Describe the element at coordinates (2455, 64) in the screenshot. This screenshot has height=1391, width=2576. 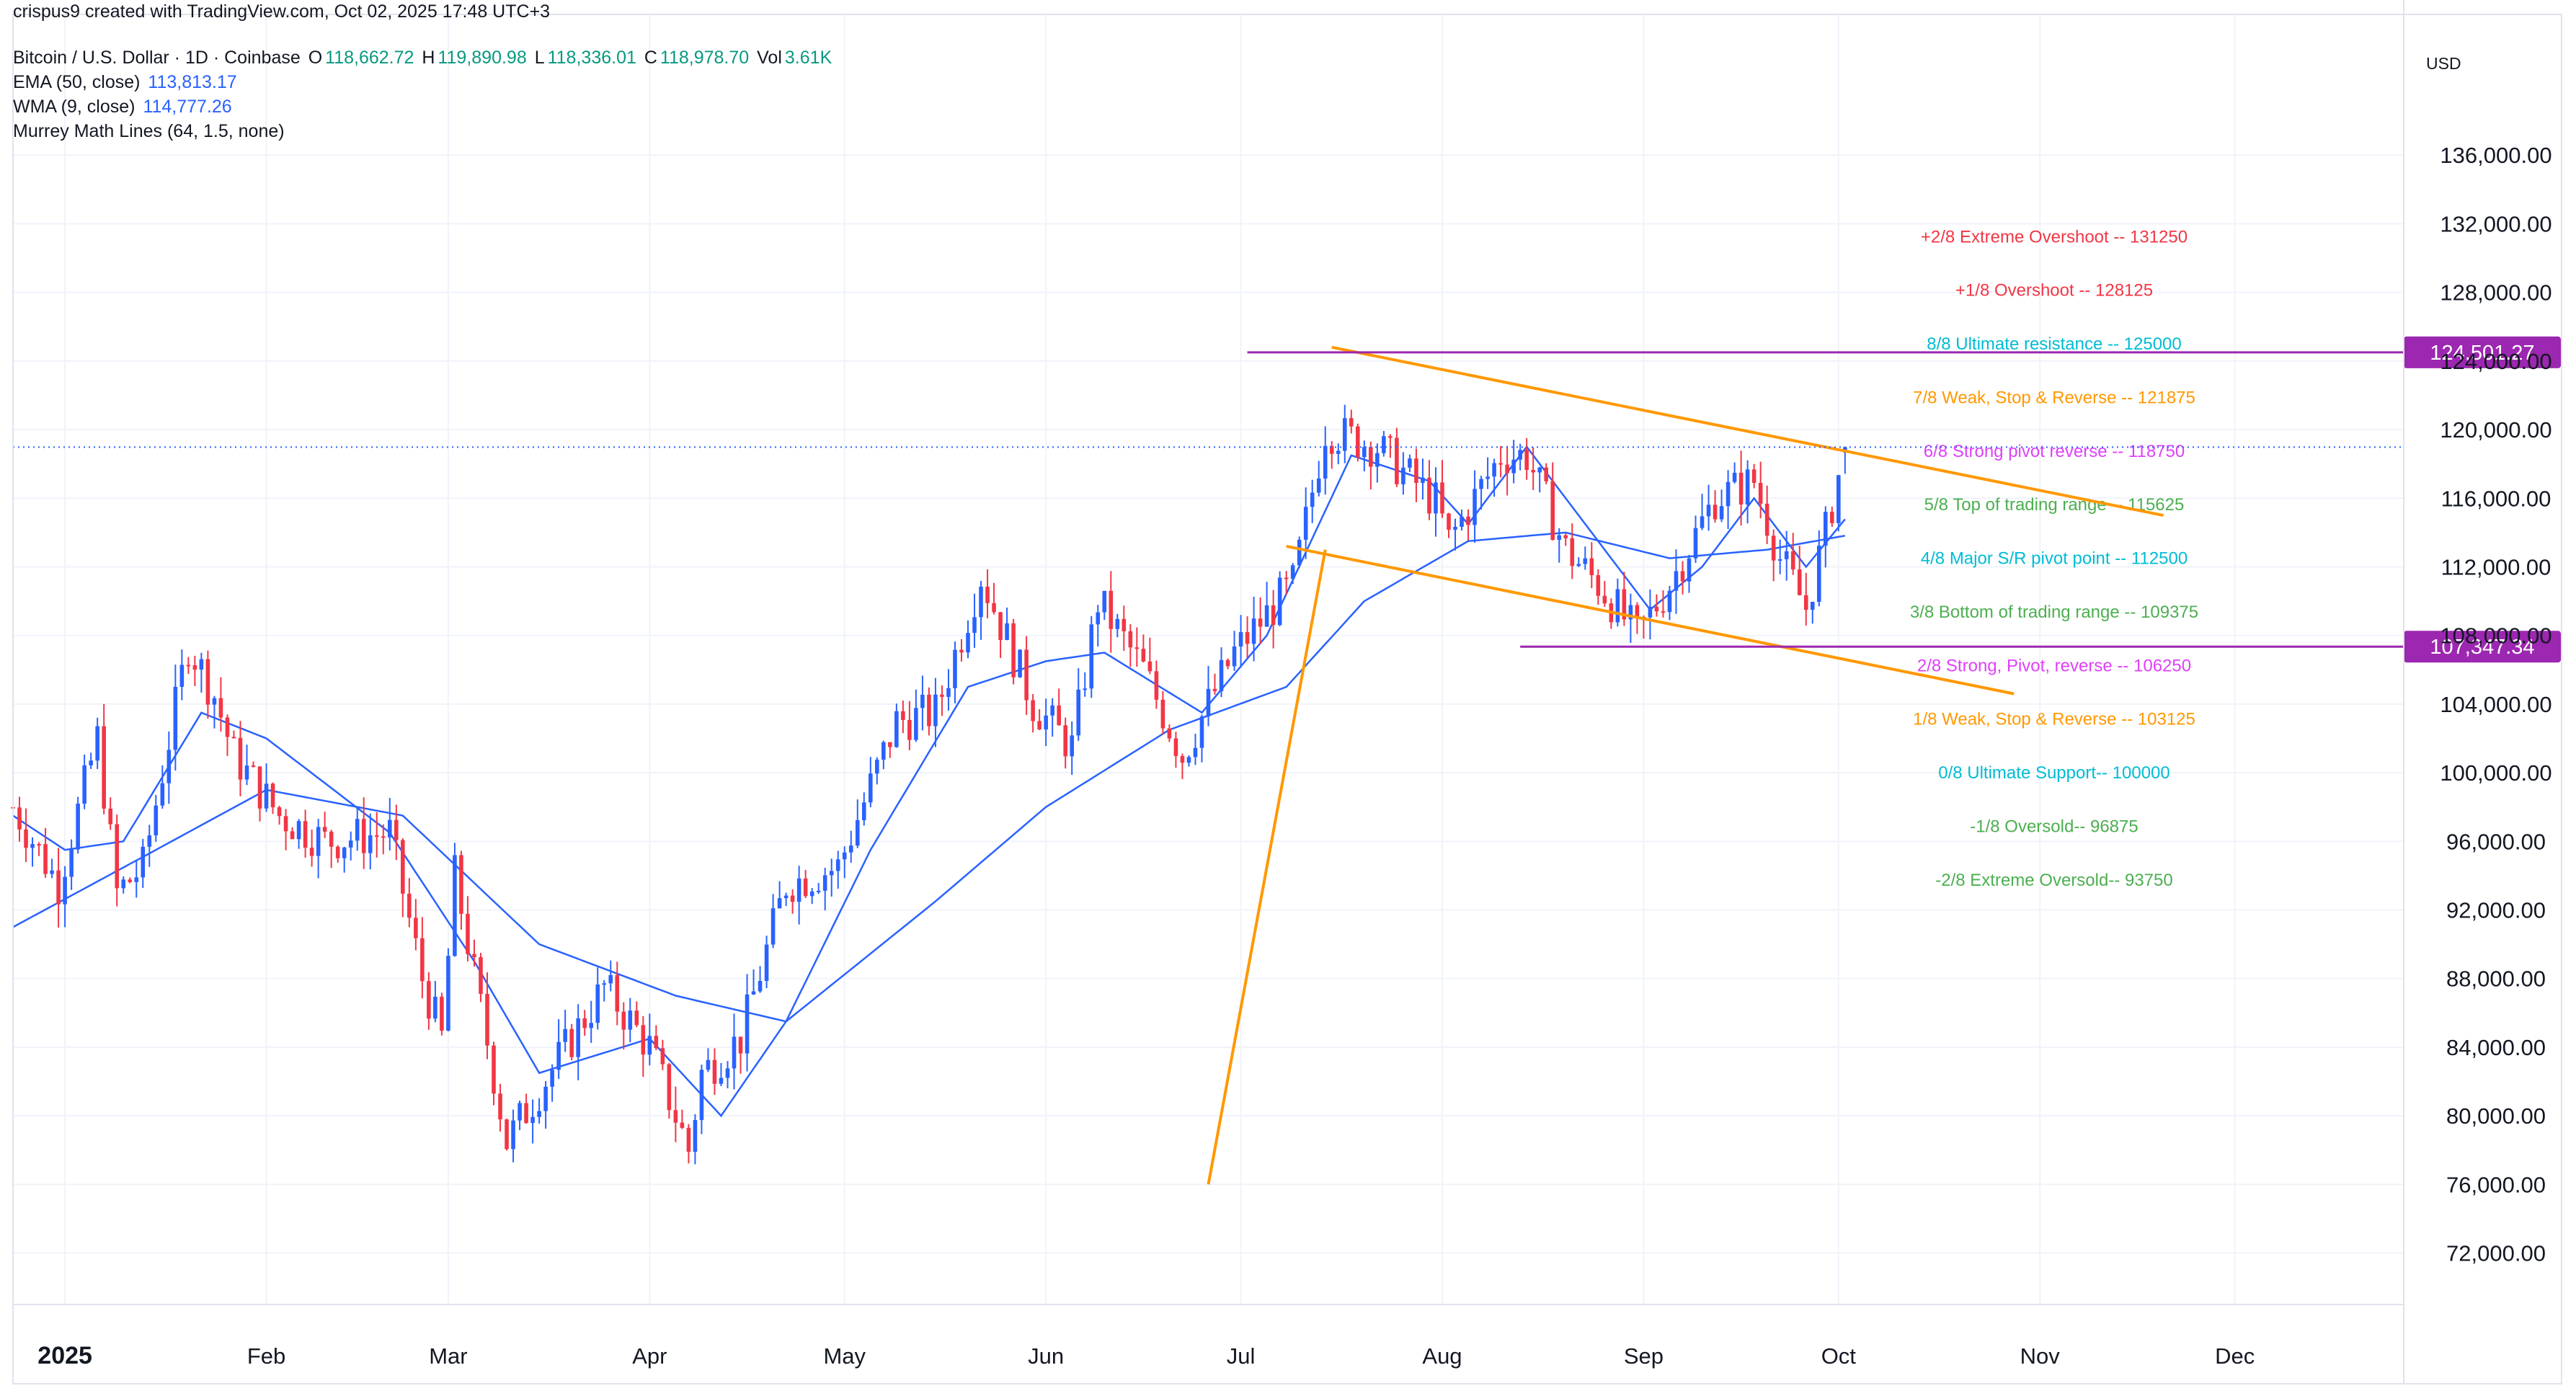
I see `currency-button: USD` at that location.